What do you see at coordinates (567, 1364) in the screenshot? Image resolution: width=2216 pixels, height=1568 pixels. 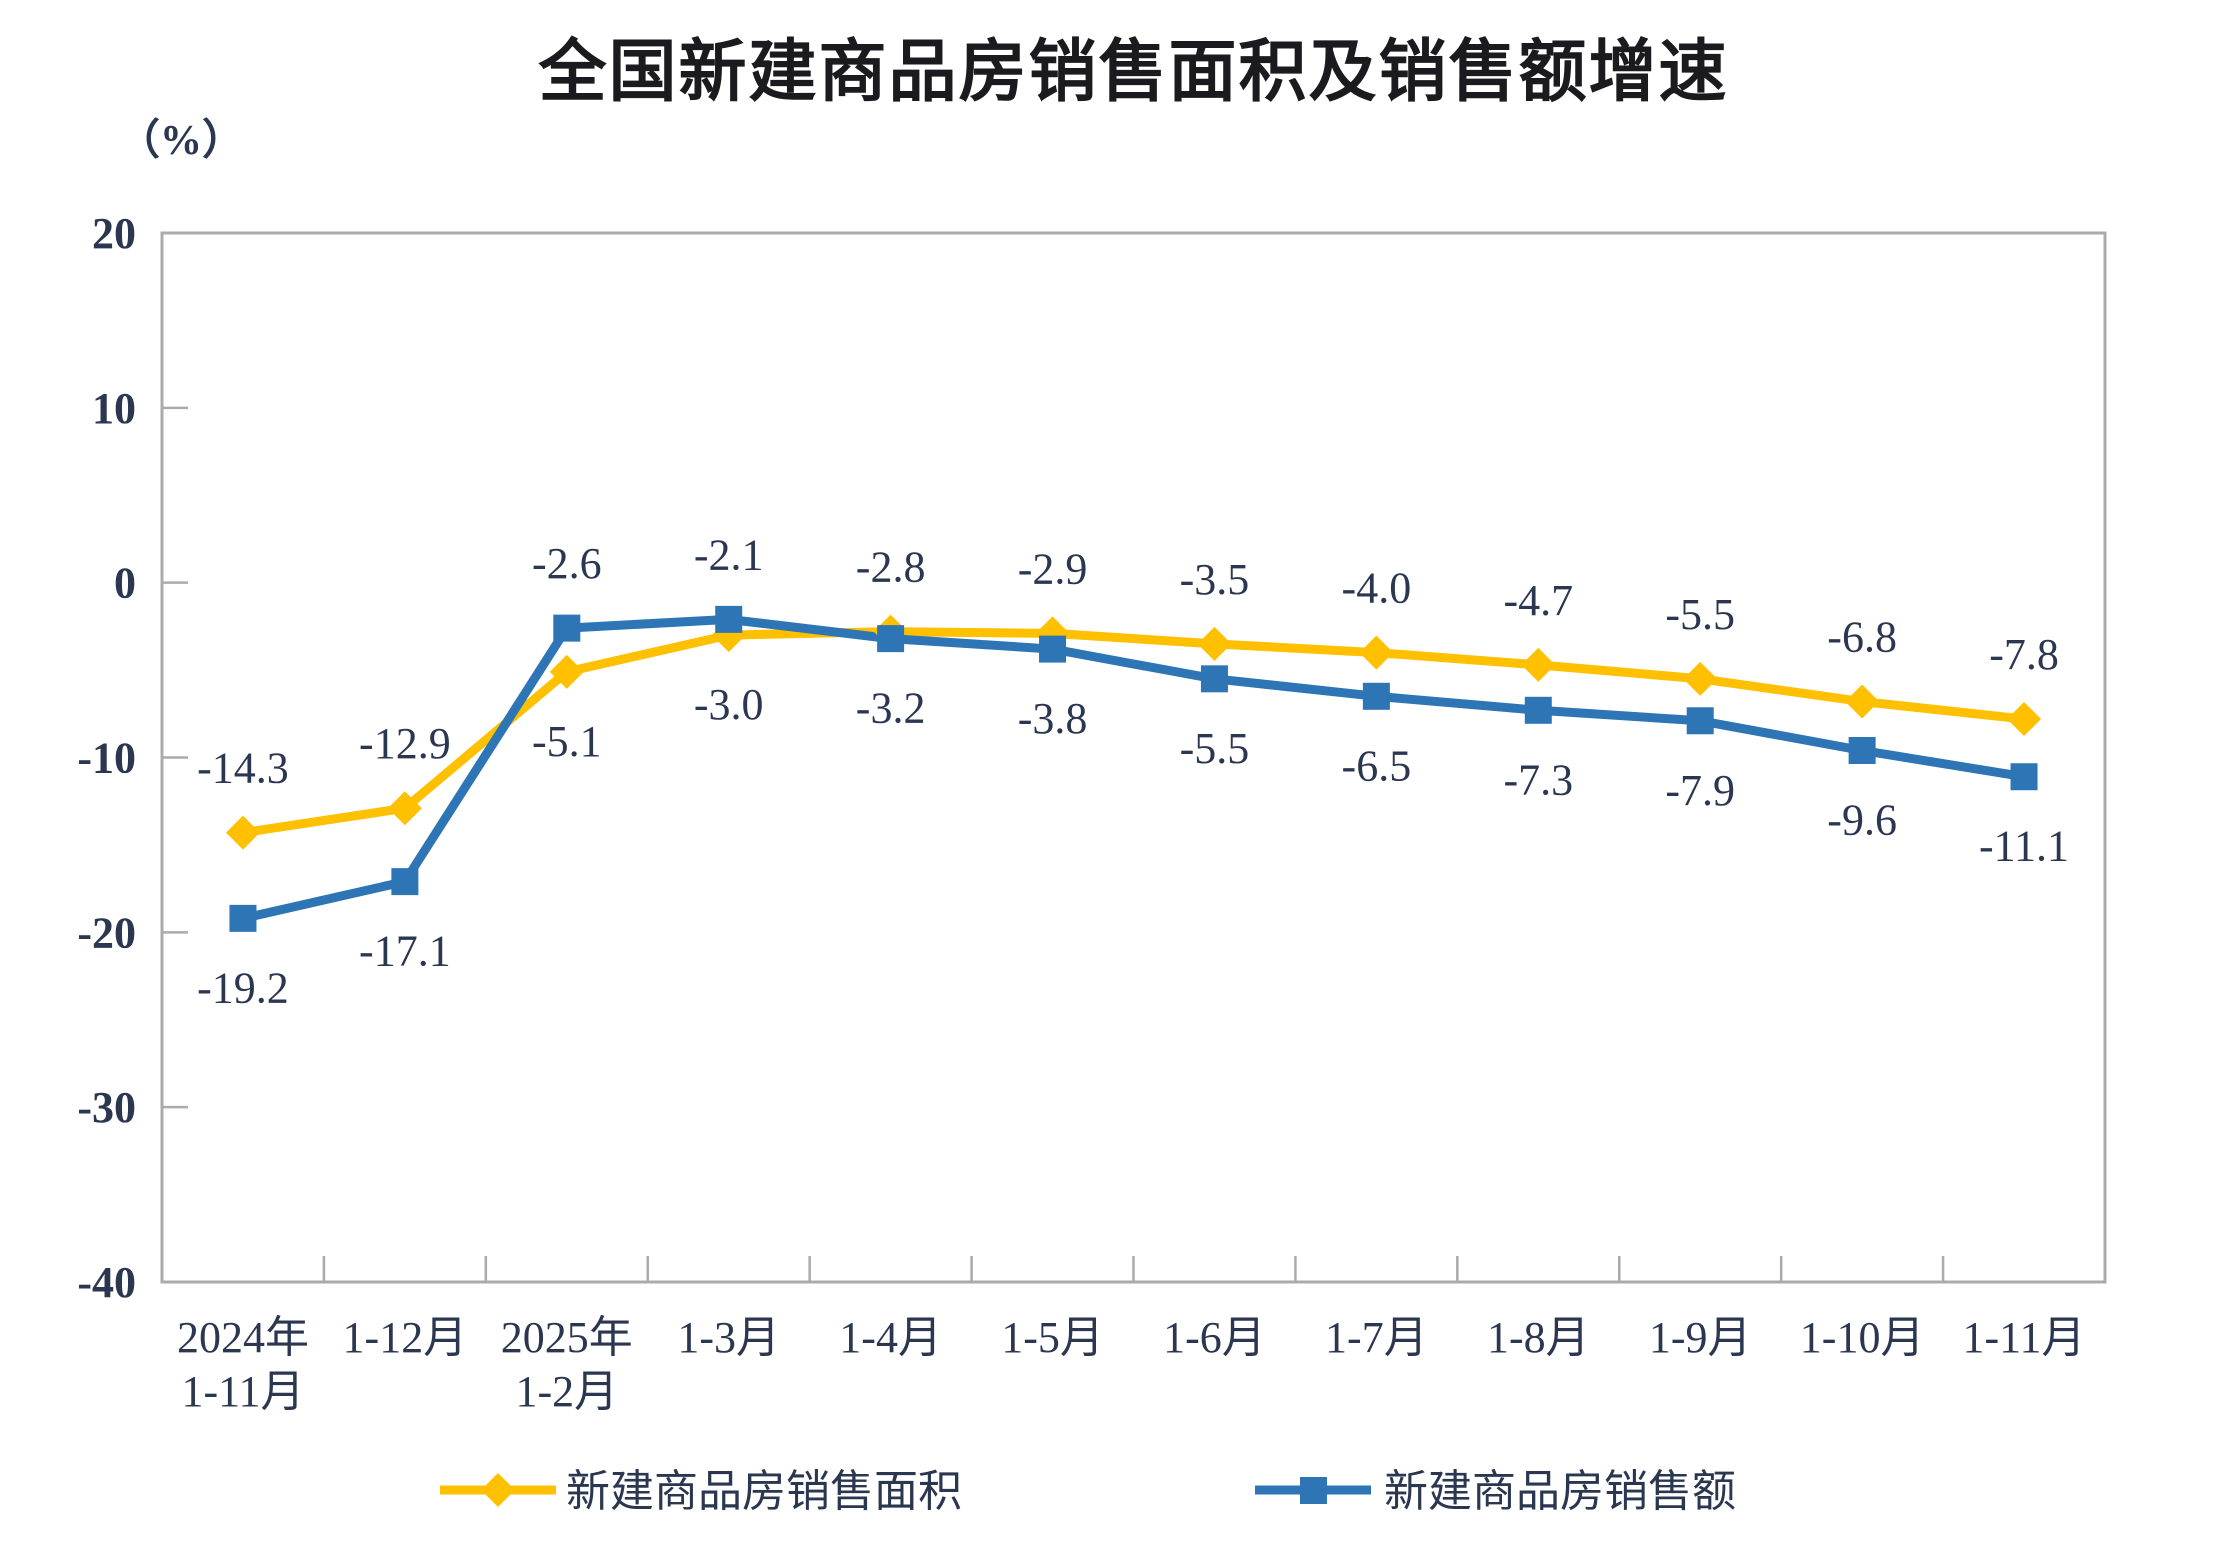 I see `x-axis-category-label: 2025年 1-2月` at bounding box center [567, 1364].